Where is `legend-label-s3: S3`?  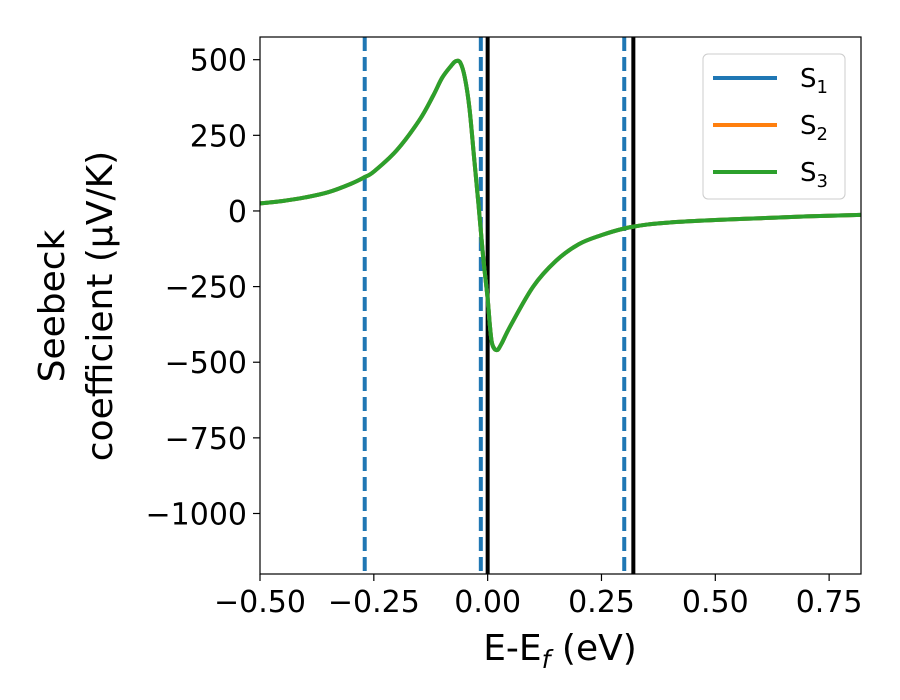
legend-label-s3: S3 is located at coordinates (814, 175).